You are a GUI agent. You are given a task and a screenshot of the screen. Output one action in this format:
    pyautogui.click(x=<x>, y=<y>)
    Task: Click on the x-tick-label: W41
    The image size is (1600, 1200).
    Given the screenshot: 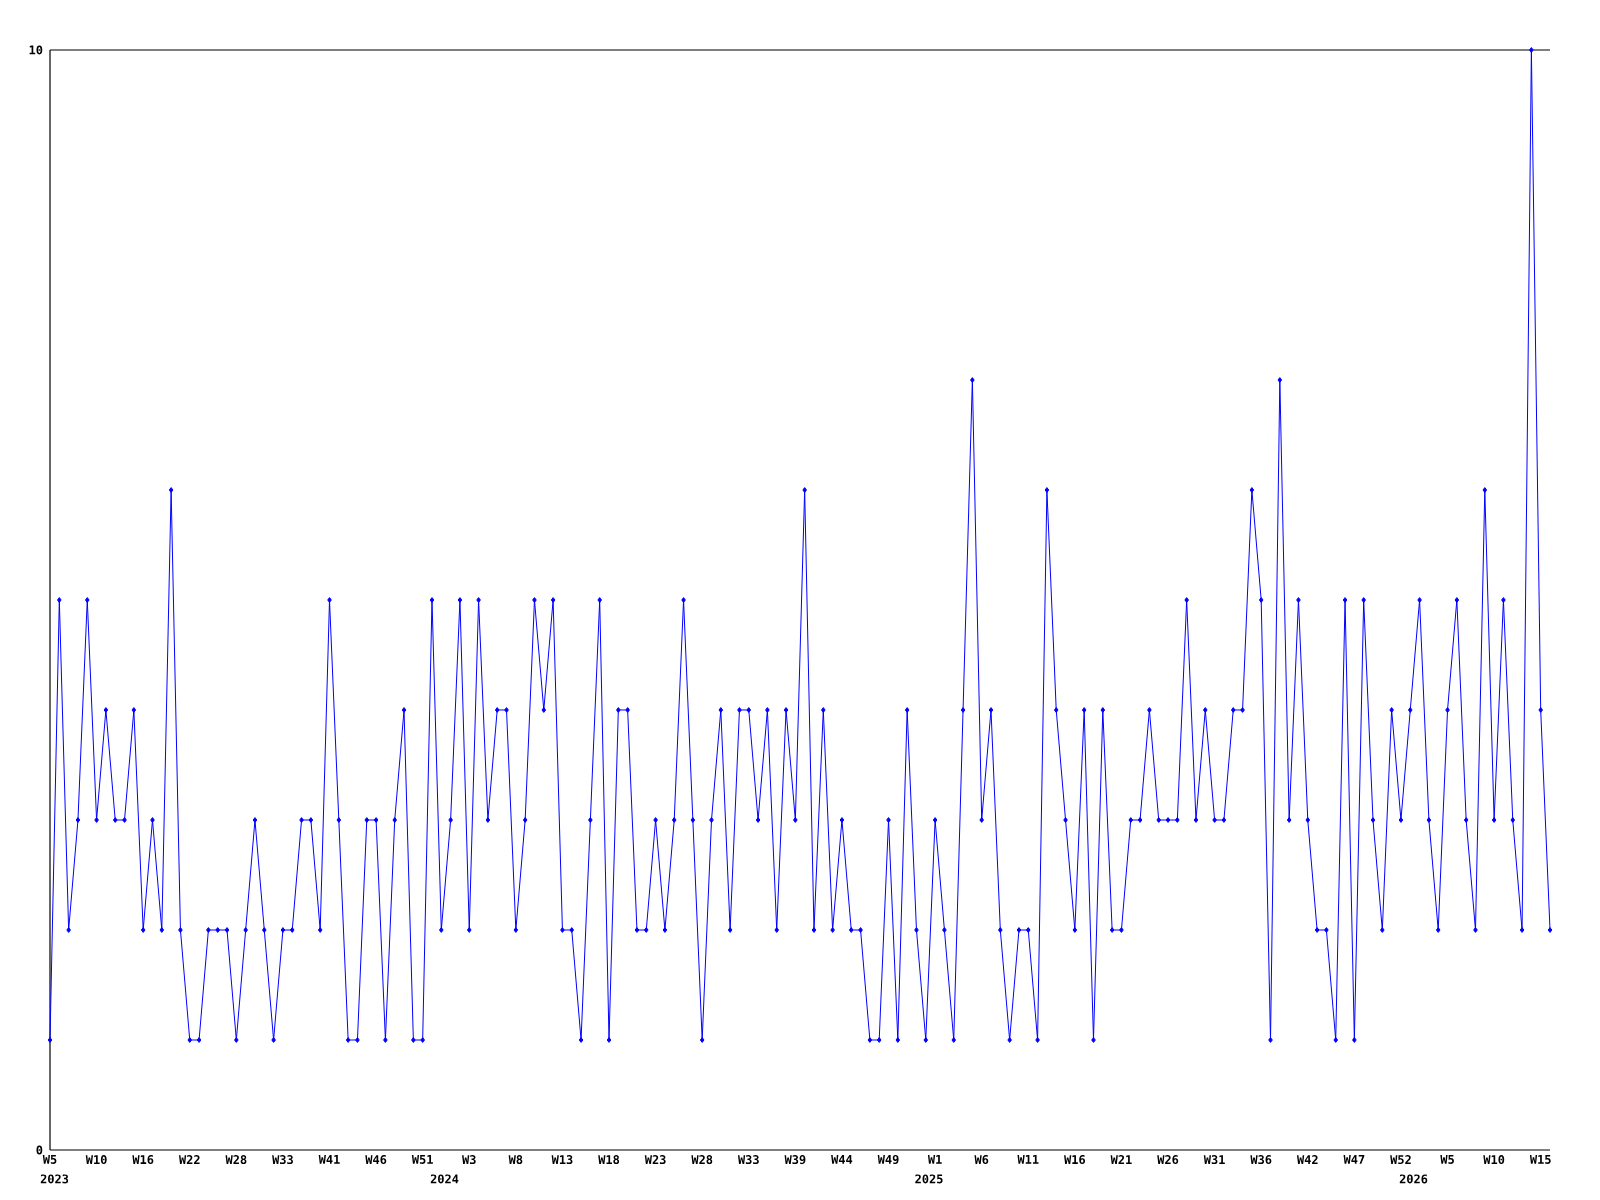 What is the action you would take?
    pyautogui.click(x=329, y=1159)
    